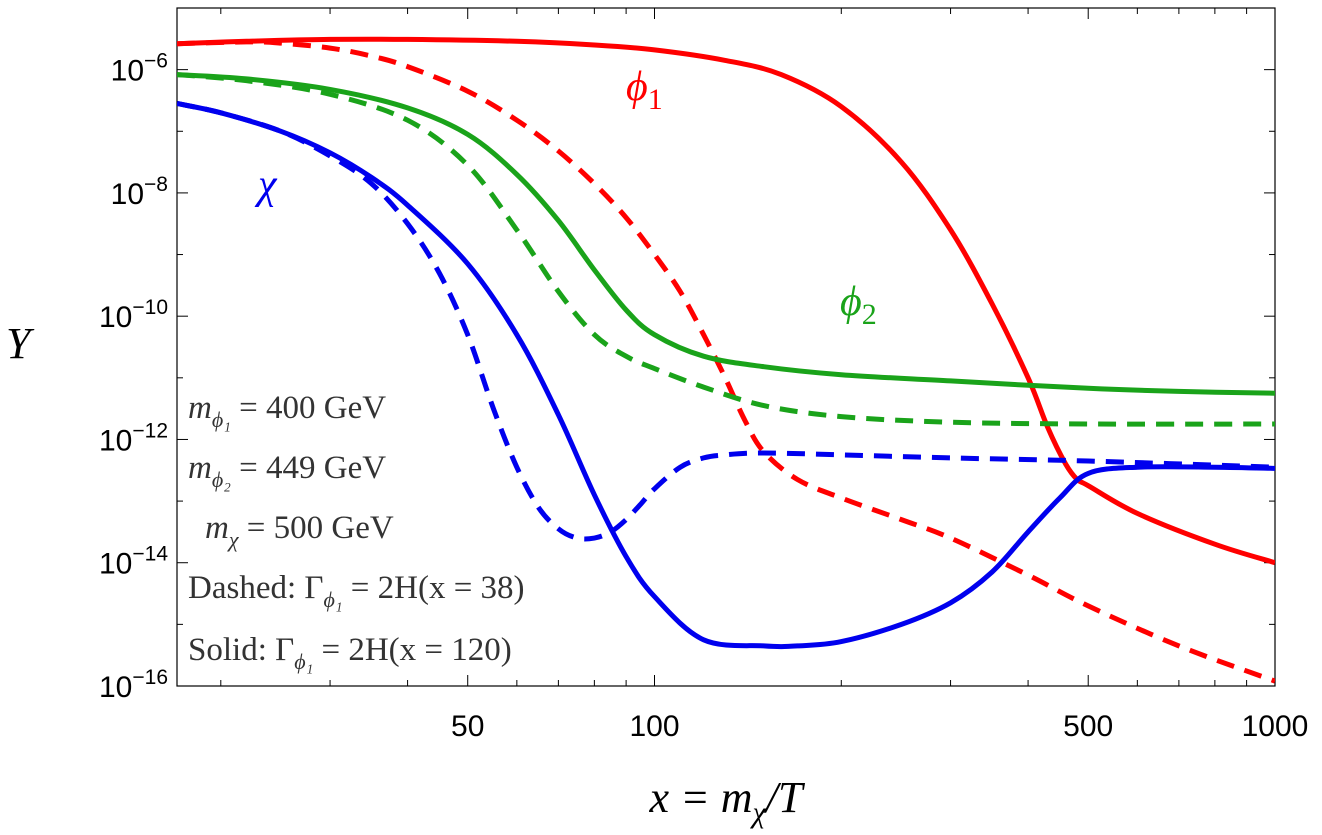 This screenshot has width=1322, height=835. What do you see at coordinates (266, 185) in the screenshot?
I see `series-label-chi: χ` at bounding box center [266, 185].